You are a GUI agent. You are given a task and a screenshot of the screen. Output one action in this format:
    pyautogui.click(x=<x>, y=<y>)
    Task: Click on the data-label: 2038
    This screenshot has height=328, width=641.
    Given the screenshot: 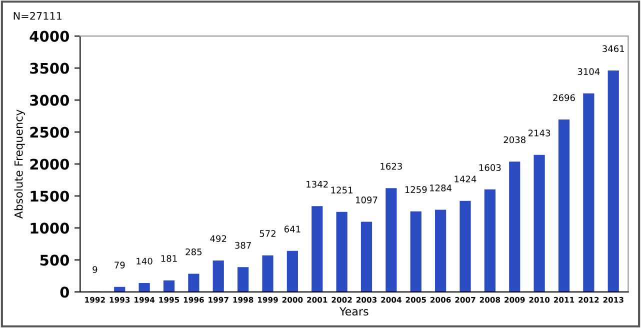 What is the action you would take?
    pyautogui.click(x=515, y=140)
    